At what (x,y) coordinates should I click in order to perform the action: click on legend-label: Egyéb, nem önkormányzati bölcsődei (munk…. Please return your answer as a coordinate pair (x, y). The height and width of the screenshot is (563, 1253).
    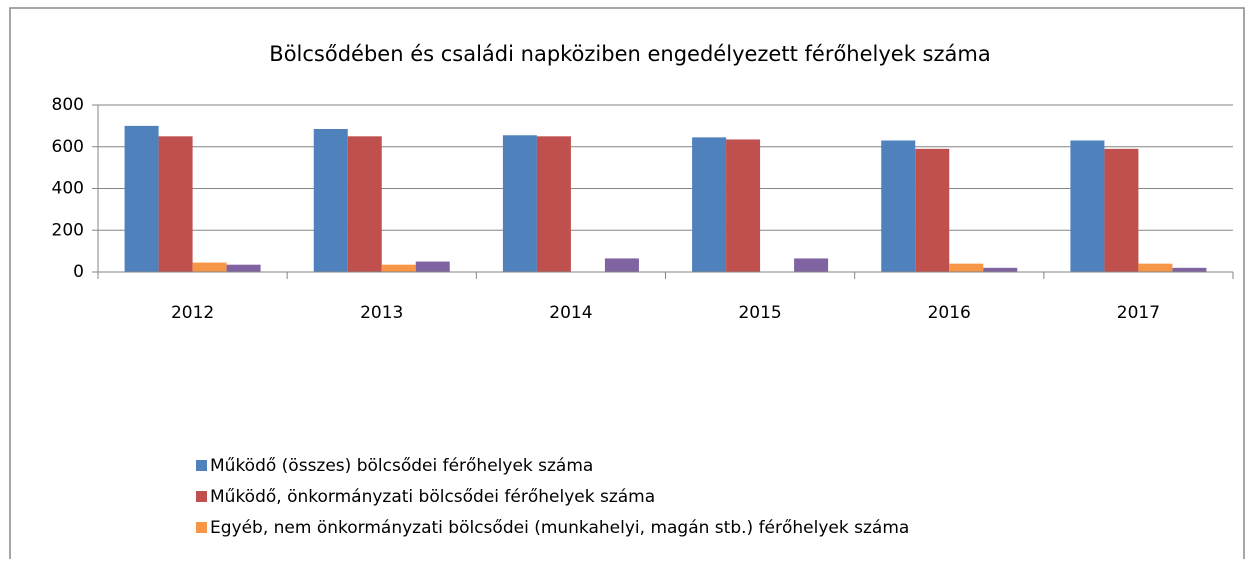
    Looking at the image, I should click on (559, 528).